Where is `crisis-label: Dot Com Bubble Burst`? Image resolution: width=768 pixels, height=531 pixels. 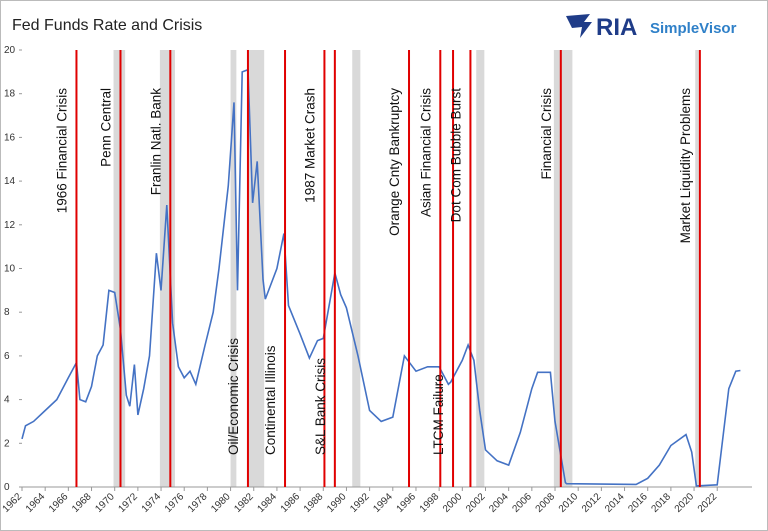
crisis-label: Dot Com Bubble Burst is located at coordinates (455, 155).